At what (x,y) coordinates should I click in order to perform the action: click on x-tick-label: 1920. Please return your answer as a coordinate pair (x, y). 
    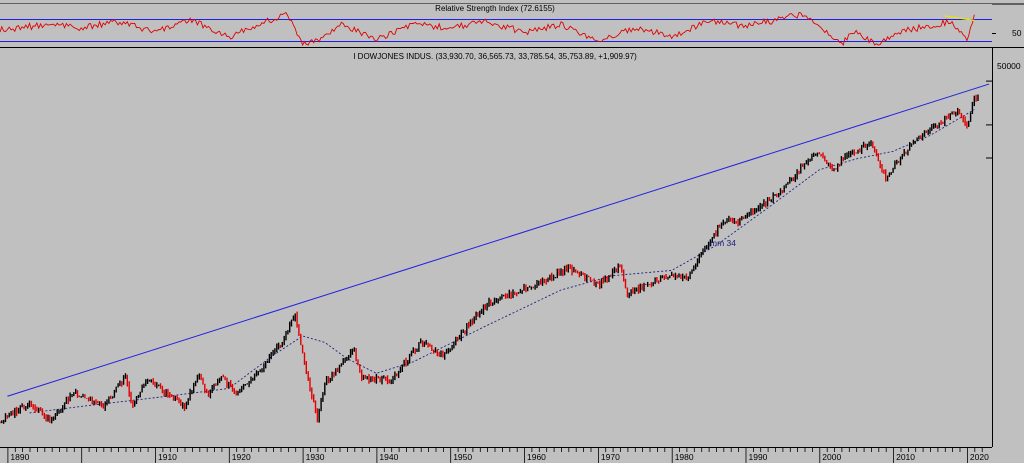
    Looking at the image, I should click on (241, 457).